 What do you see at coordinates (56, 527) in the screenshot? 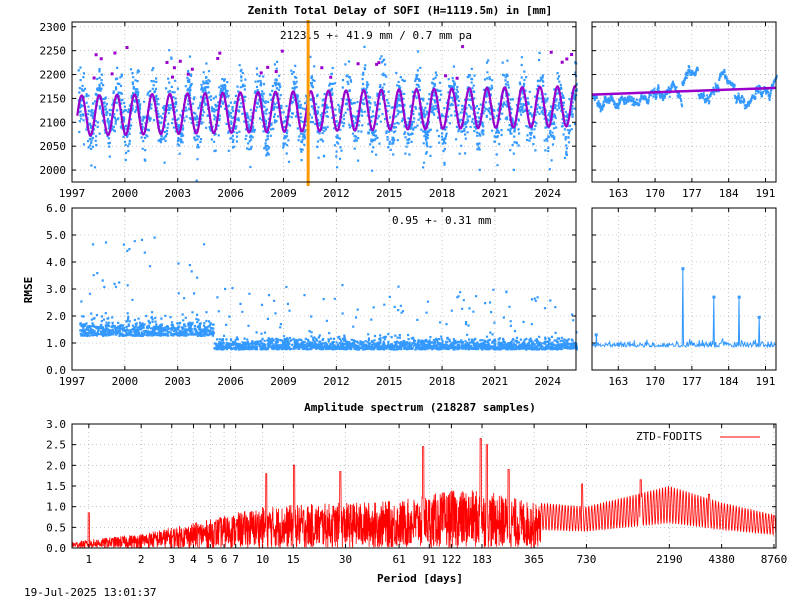
I see `spectrum-ytick-label: 0.5` at bounding box center [56, 527].